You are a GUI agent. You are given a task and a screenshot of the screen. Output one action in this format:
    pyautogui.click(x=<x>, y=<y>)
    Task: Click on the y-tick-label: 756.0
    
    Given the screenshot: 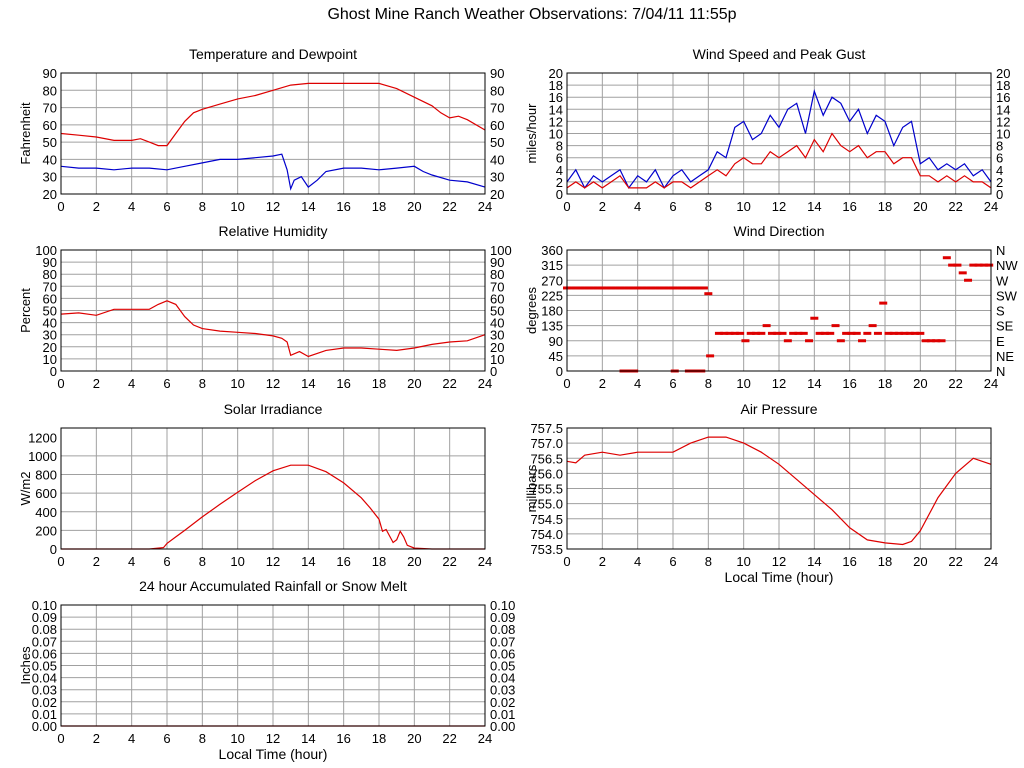 What is the action you would take?
    pyautogui.click(x=546, y=473)
    